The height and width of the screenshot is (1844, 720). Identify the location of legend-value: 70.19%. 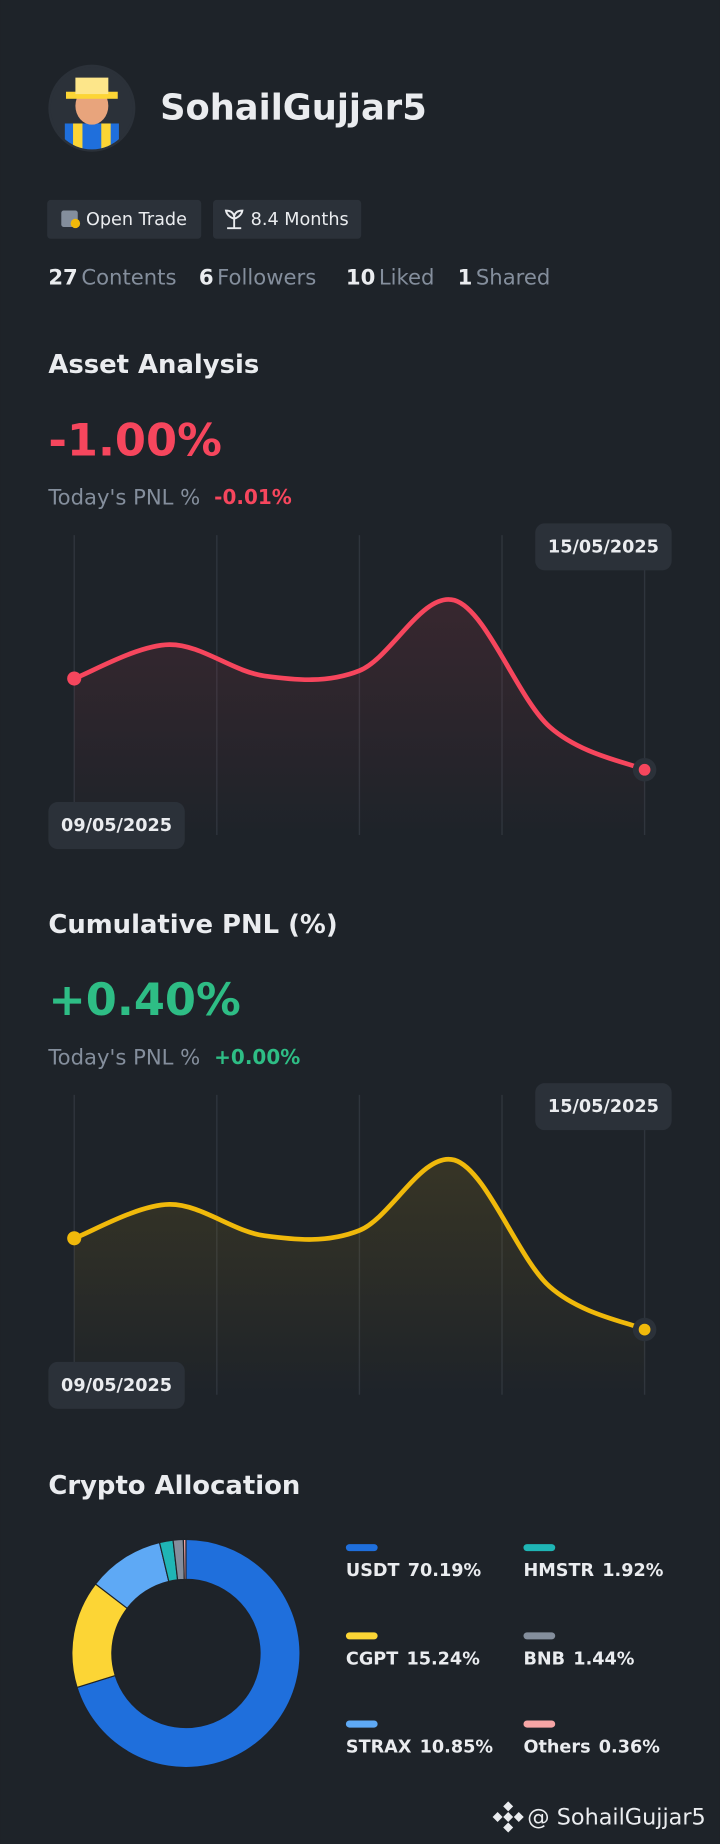
(445, 1571).